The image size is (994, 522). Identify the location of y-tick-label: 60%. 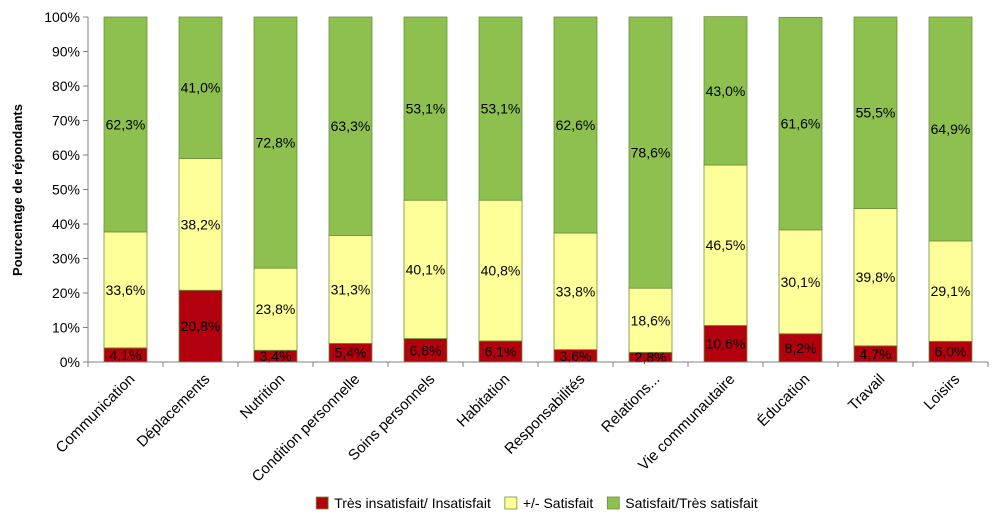
(66, 155).